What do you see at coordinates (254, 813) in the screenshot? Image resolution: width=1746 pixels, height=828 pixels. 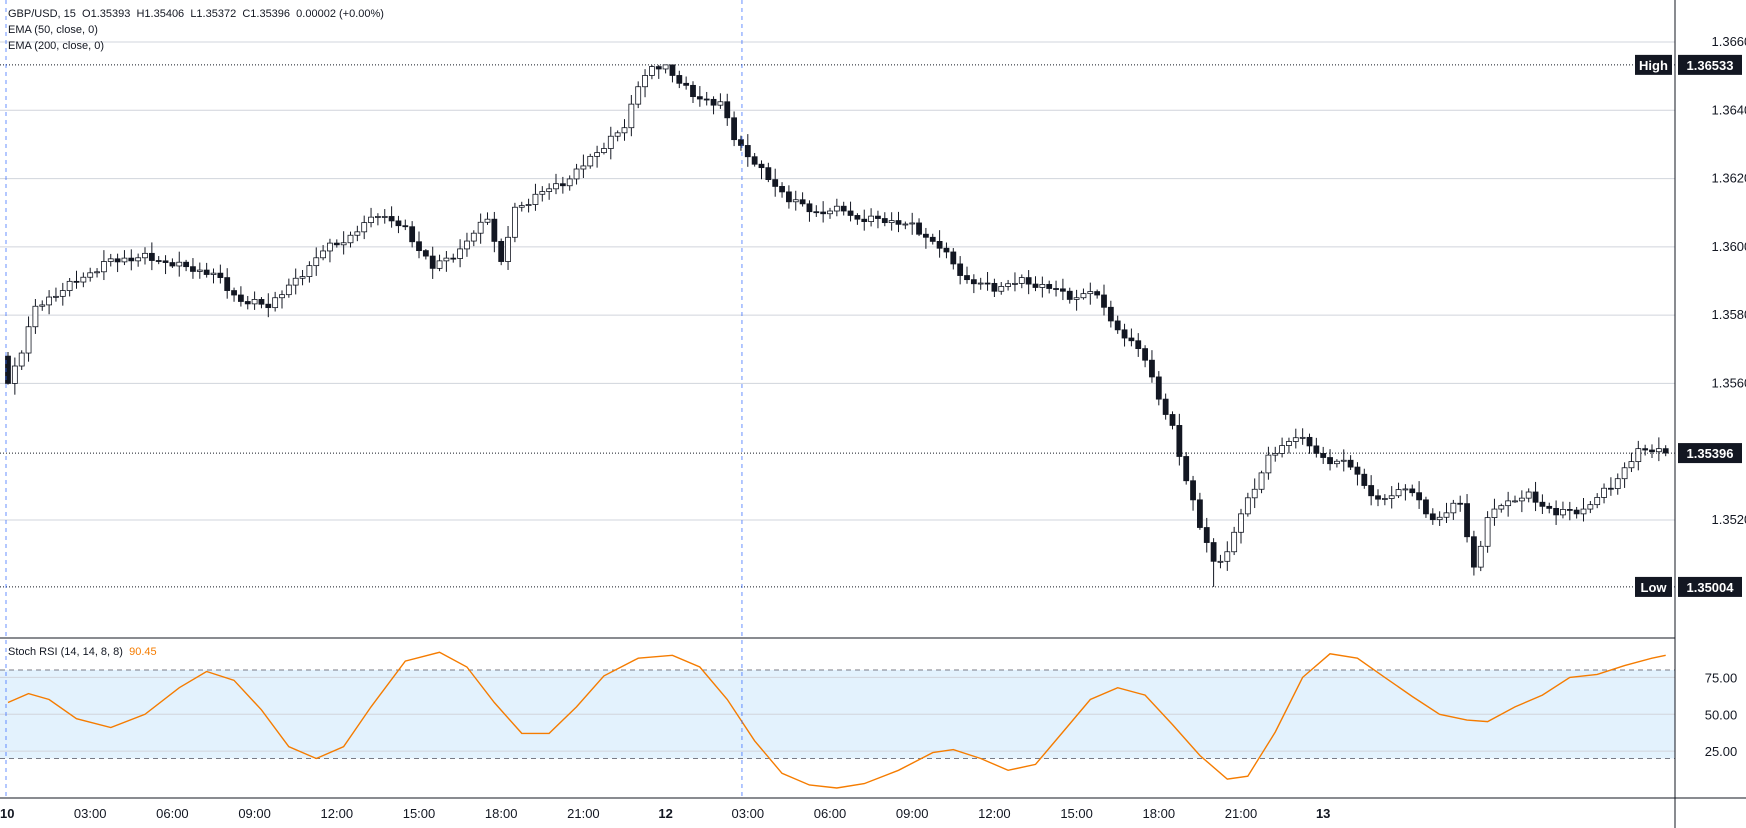 I see `time-tick-label: 09:00` at bounding box center [254, 813].